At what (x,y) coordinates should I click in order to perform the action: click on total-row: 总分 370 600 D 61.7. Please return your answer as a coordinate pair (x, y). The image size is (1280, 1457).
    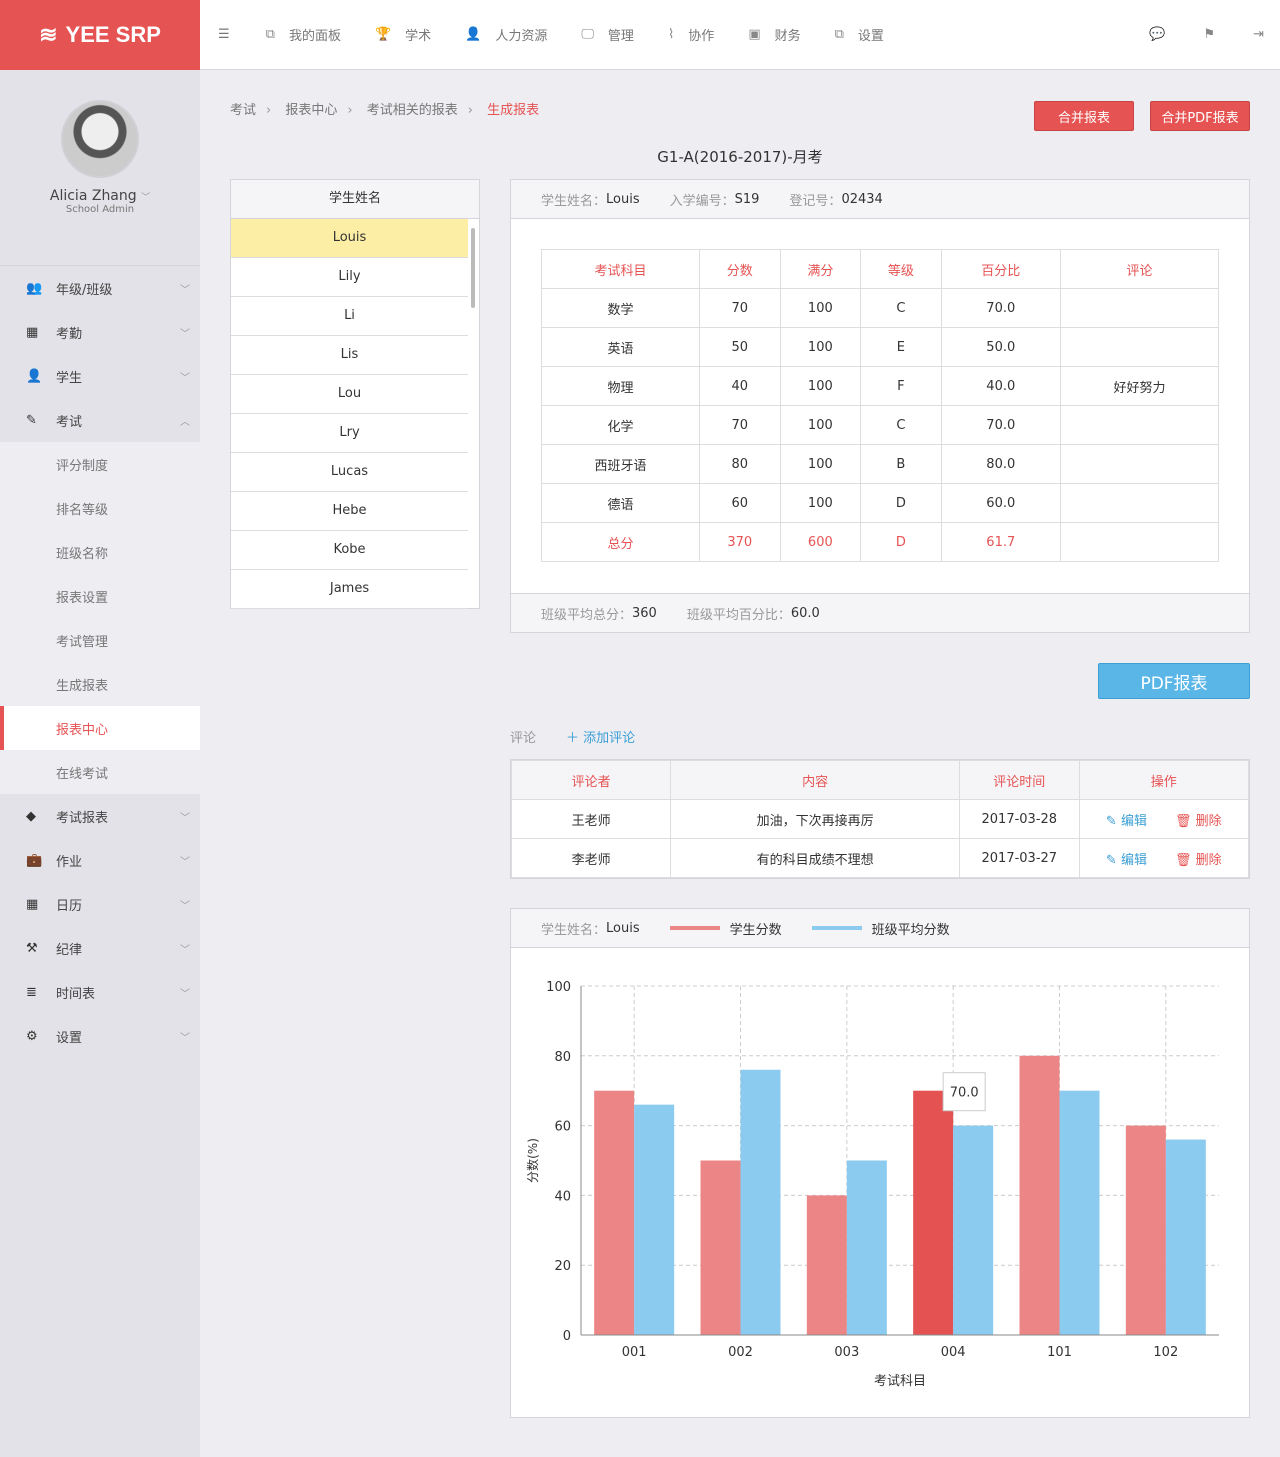
    Looking at the image, I should click on (880, 542).